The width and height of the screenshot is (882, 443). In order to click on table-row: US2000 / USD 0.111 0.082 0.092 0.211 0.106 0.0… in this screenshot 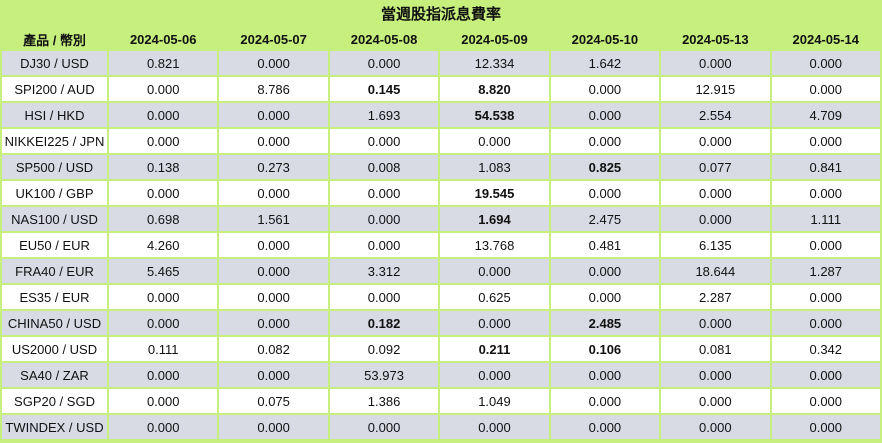, I will do `click(441, 350)`.